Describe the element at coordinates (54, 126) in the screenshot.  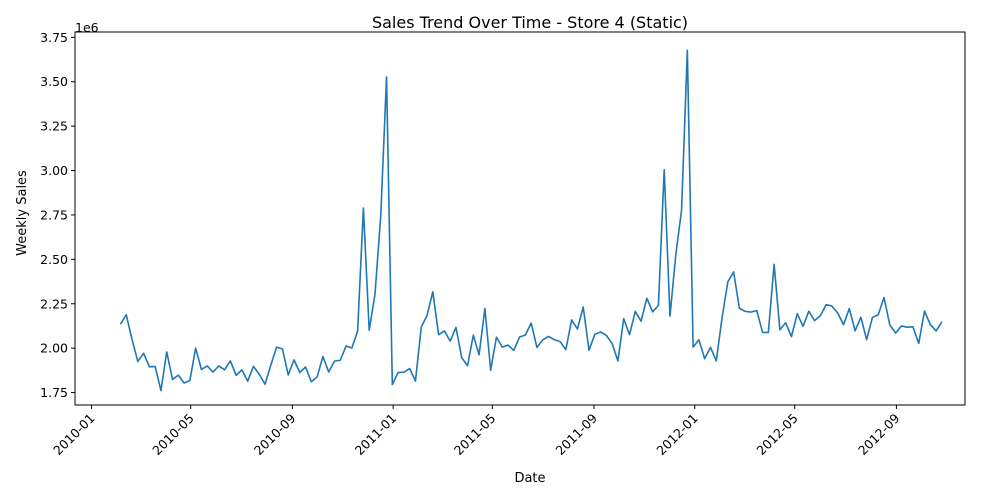
I see `y-tick-label: 3.25` at that location.